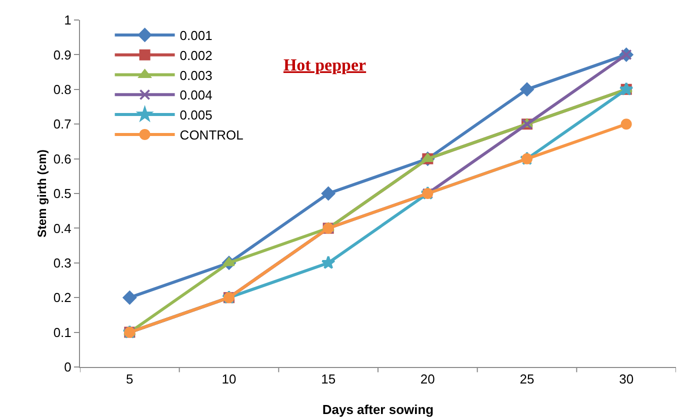 The image size is (691, 417). Describe the element at coordinates (212, 135) in the screenshot. I see `legend-label: CONTROL` at that location.